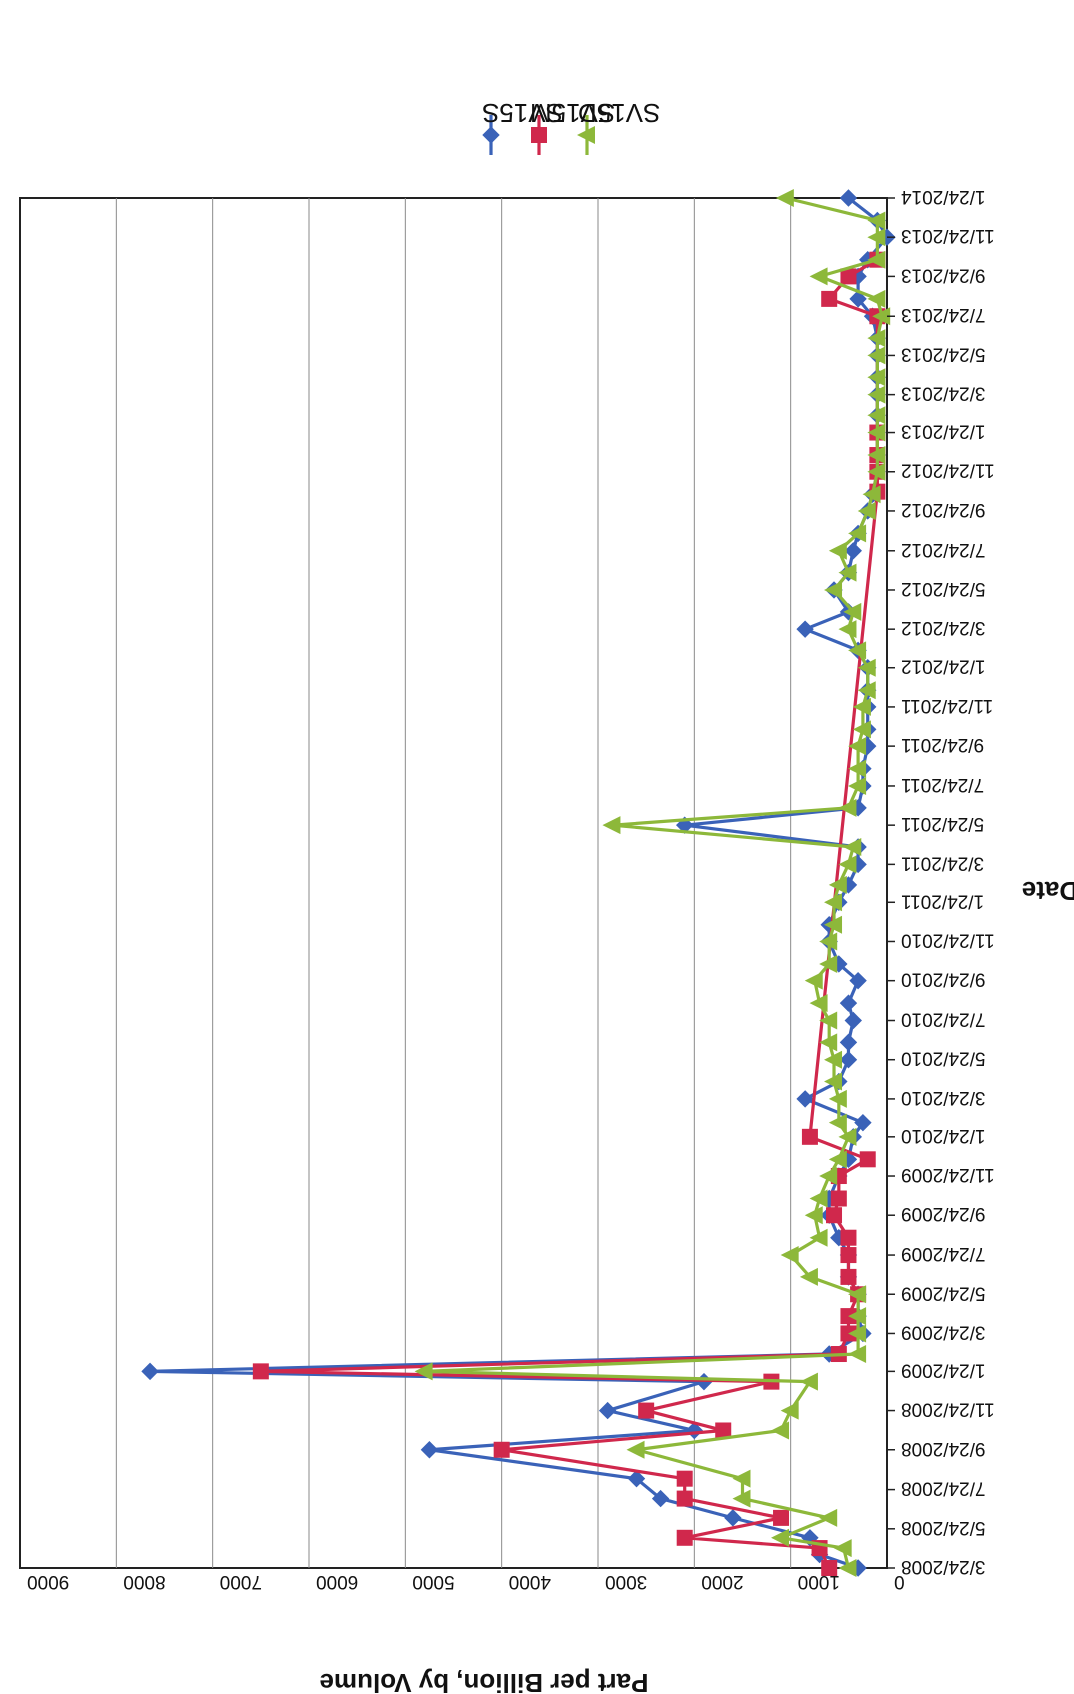 The image size is (1074, 1694). What do you see at coordinates (942, 823) in the screenshot?
I see `x-tick-label: 5/24/2011` at bounding box center [942, 823].